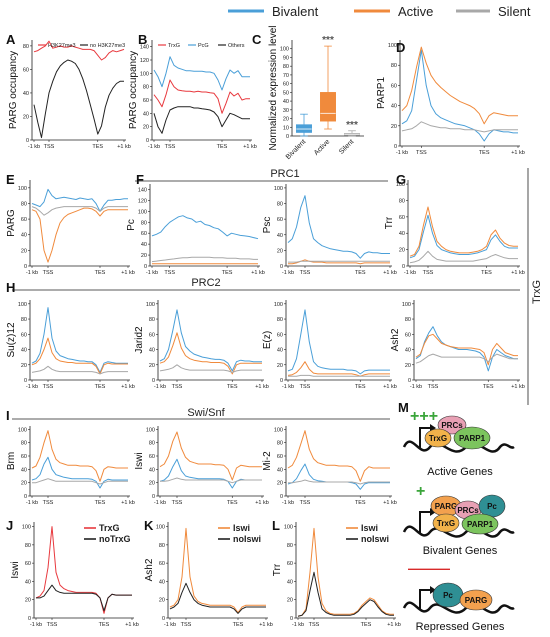 The width and height of the screenshot is (550, 637). Describe the element at coordinates (389, 222) in the screenshot. I see `ylabel-g: Trr` at that location.